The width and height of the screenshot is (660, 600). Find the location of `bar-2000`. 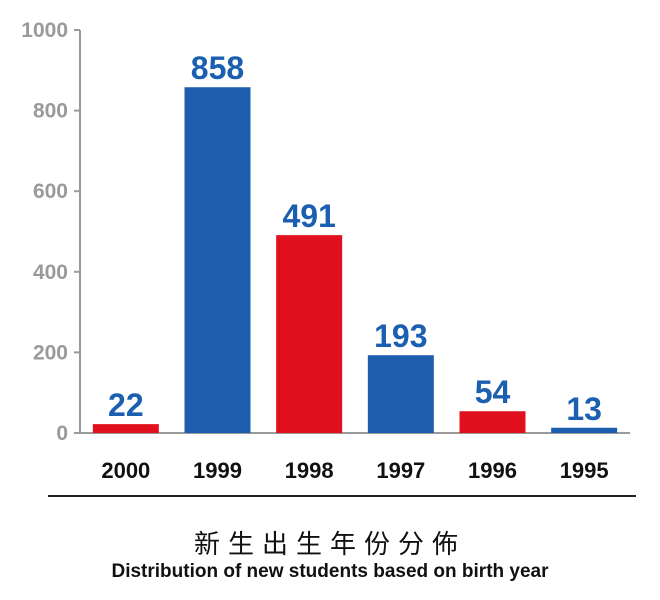

bar-2000 is located at coordinates (125, 428).